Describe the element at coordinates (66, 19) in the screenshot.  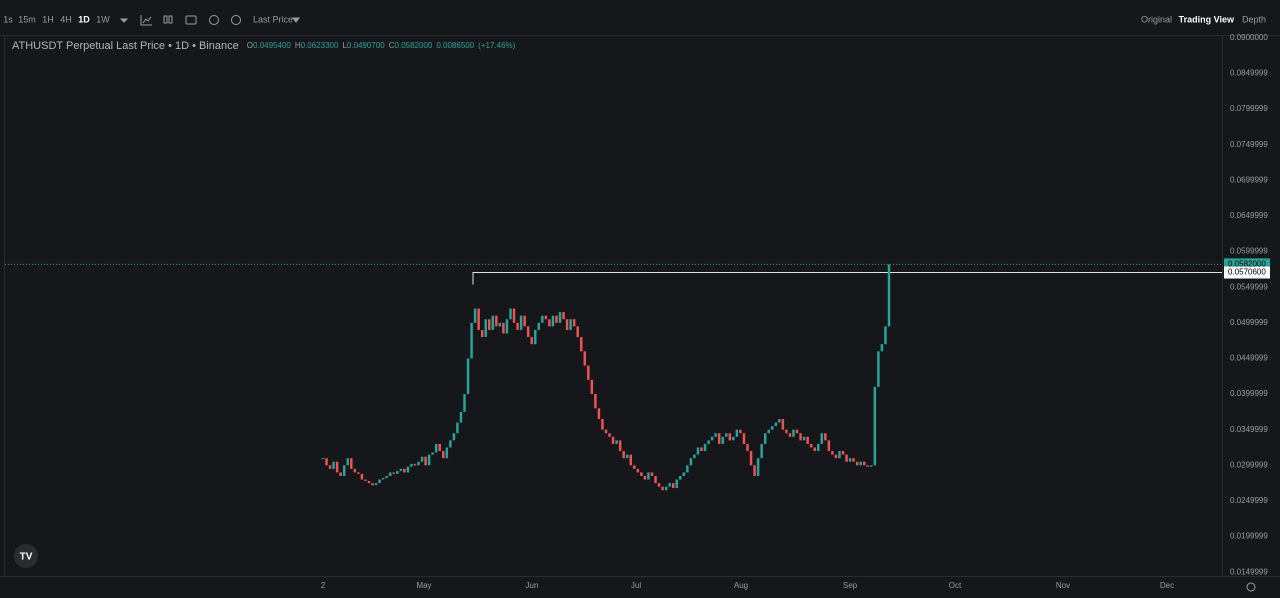
I see `interval-button: 4H` at that location.